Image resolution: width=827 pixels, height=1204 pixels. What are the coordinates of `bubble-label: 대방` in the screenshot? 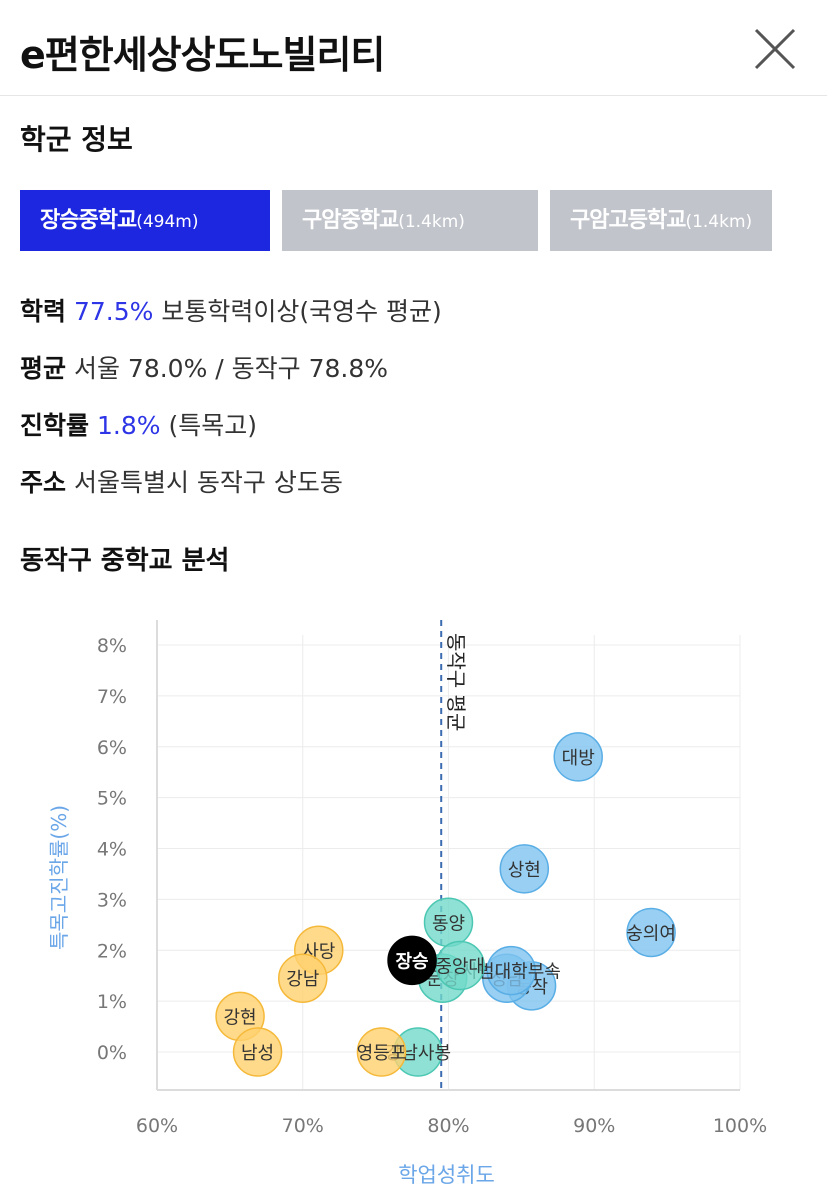 It's located at (578, 758).